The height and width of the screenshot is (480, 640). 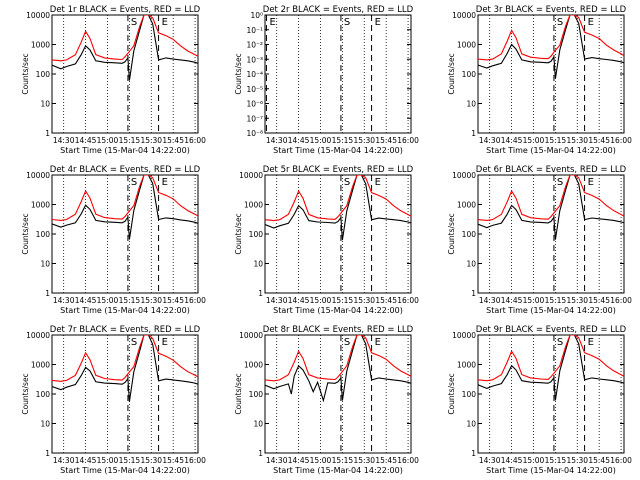 I want to click on y-tick-label: 10⁻⁷, so click(x=254, y=118).